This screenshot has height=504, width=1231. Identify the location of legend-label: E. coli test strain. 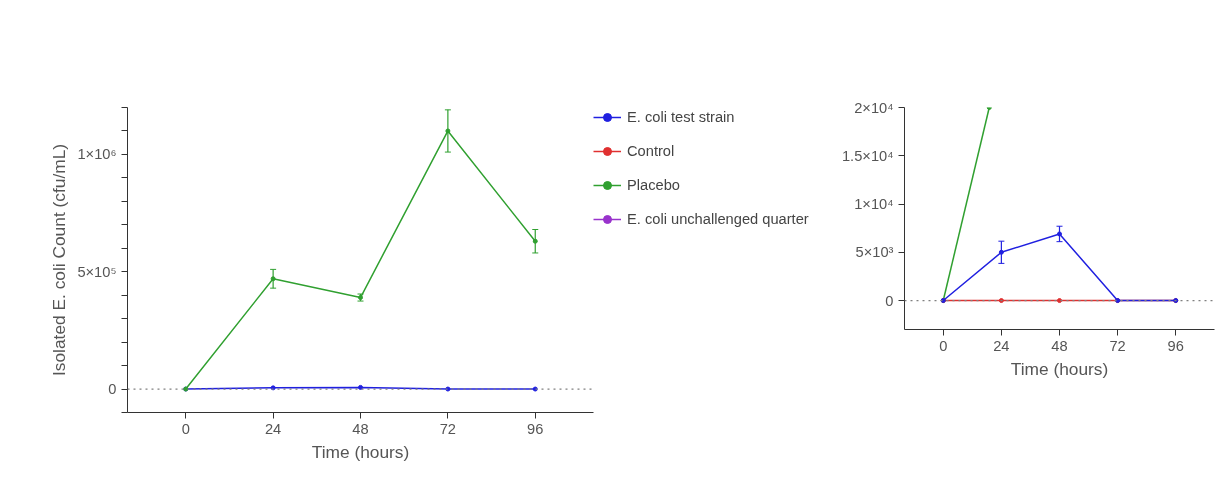
(681, 117).